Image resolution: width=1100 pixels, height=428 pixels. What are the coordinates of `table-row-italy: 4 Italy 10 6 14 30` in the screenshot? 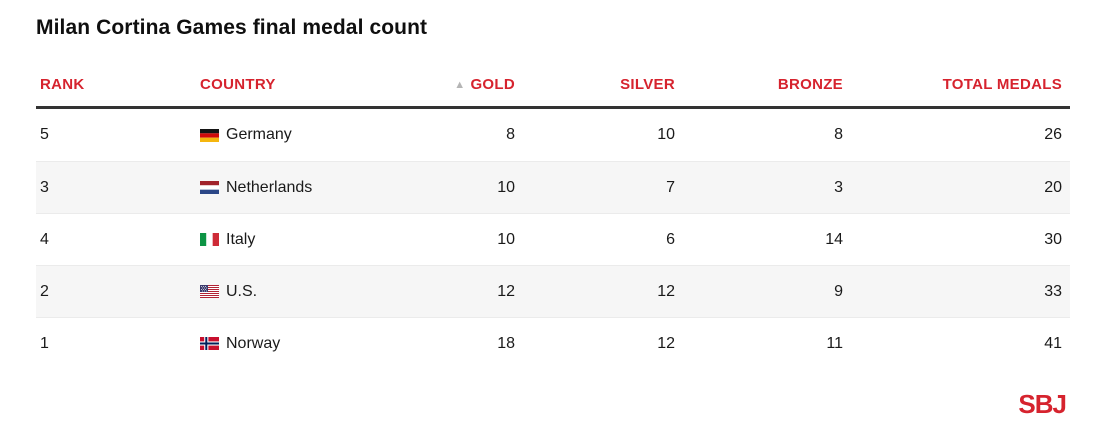 It's located at (553, 239).